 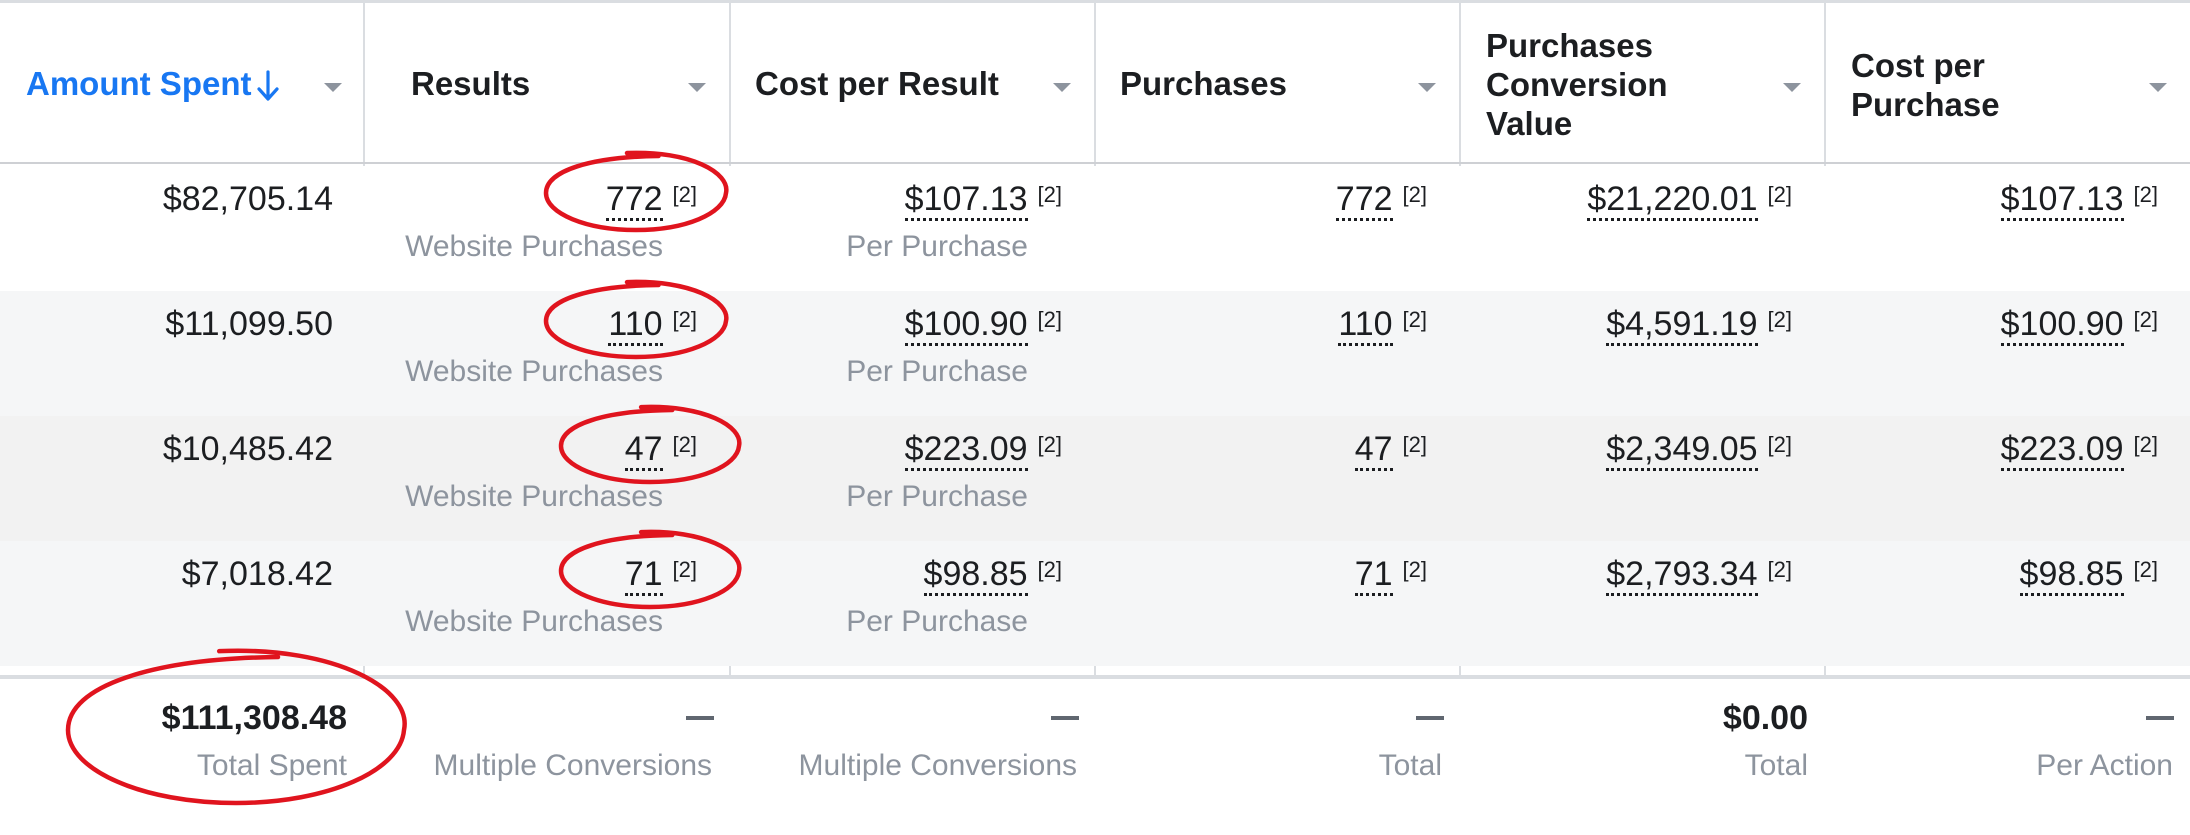 What do you see at coordinates (2008, 83) in the screenshot?
I see `column-header-cost-per-purchase: Cost per Purchase` at bounding box center [2008, 83].